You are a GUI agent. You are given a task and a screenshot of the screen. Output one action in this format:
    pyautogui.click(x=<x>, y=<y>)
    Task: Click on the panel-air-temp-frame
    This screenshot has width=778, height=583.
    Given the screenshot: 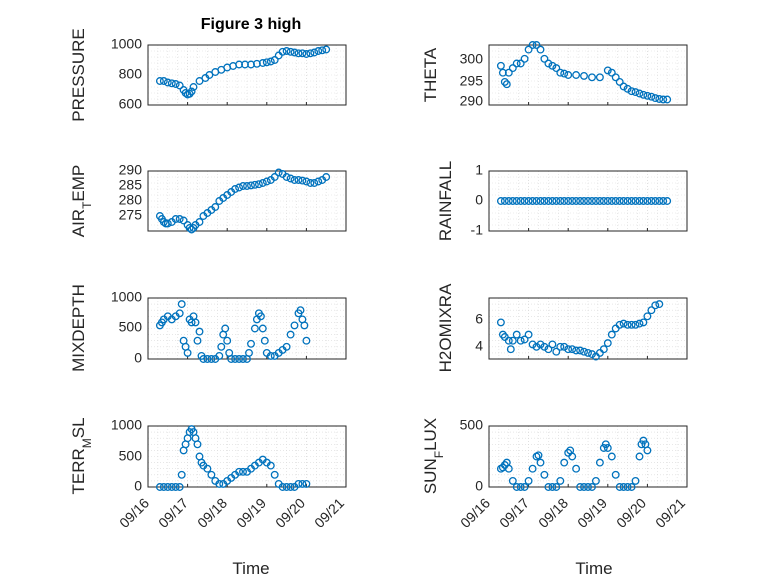 What is the action you would take?
    pyautogui.click(x=247, y=201)
    